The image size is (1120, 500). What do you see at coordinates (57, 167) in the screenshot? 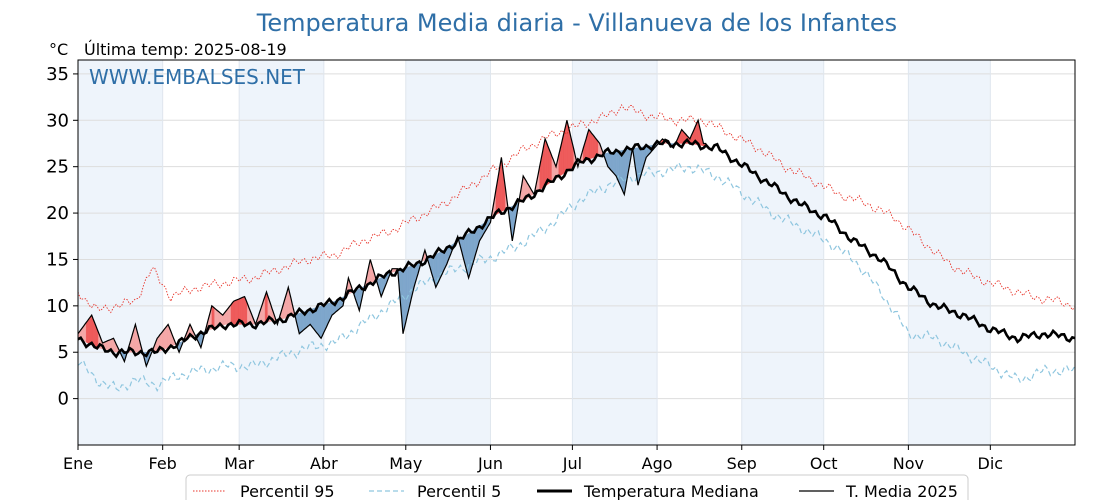
I see `y-tick-label-25: 25` at bounding box center [57, 167].